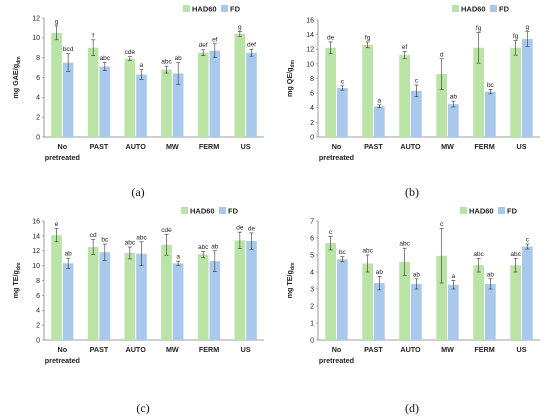 Image resolution: width=550 pixels, height=419 pixels. Describe the element at coordinates (453, 120) in the screenshot. I see `bar-fd-mw` at that location.